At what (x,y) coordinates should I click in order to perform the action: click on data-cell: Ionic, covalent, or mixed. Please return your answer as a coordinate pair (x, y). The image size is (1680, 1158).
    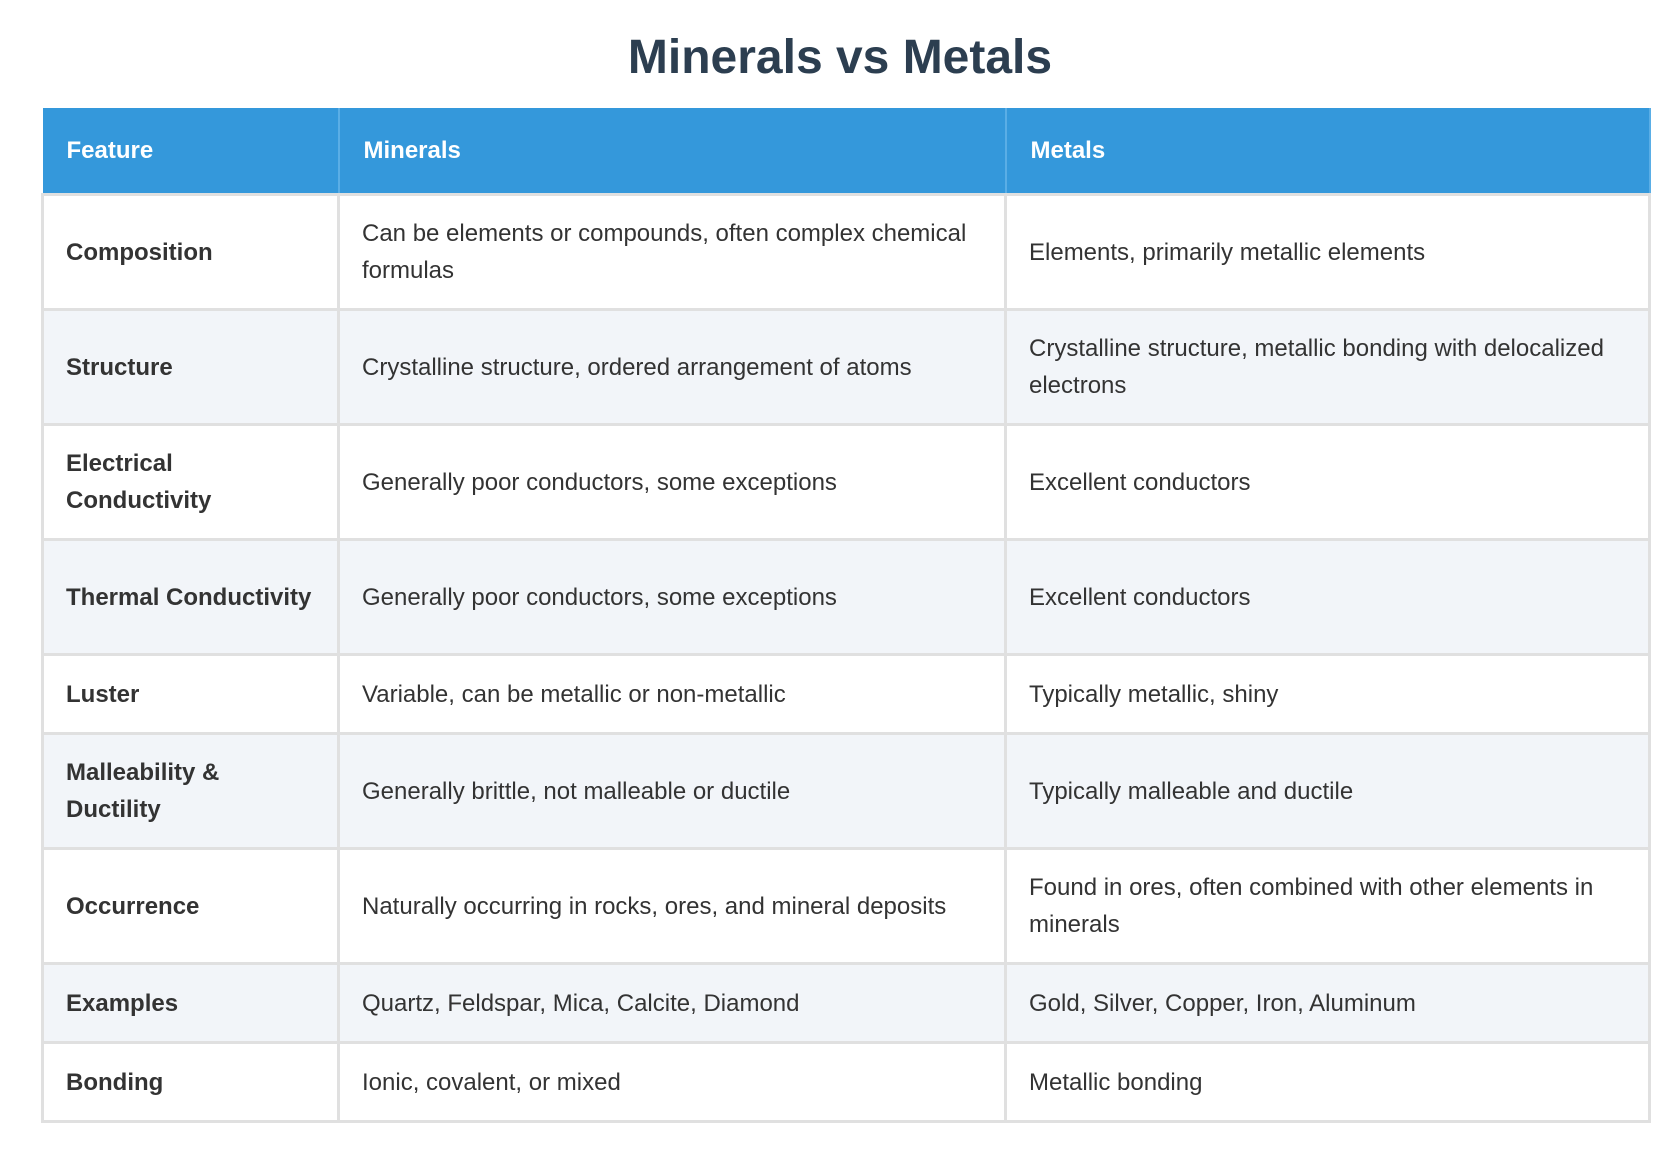
    Looking at the image, I should click on (672, 1082).